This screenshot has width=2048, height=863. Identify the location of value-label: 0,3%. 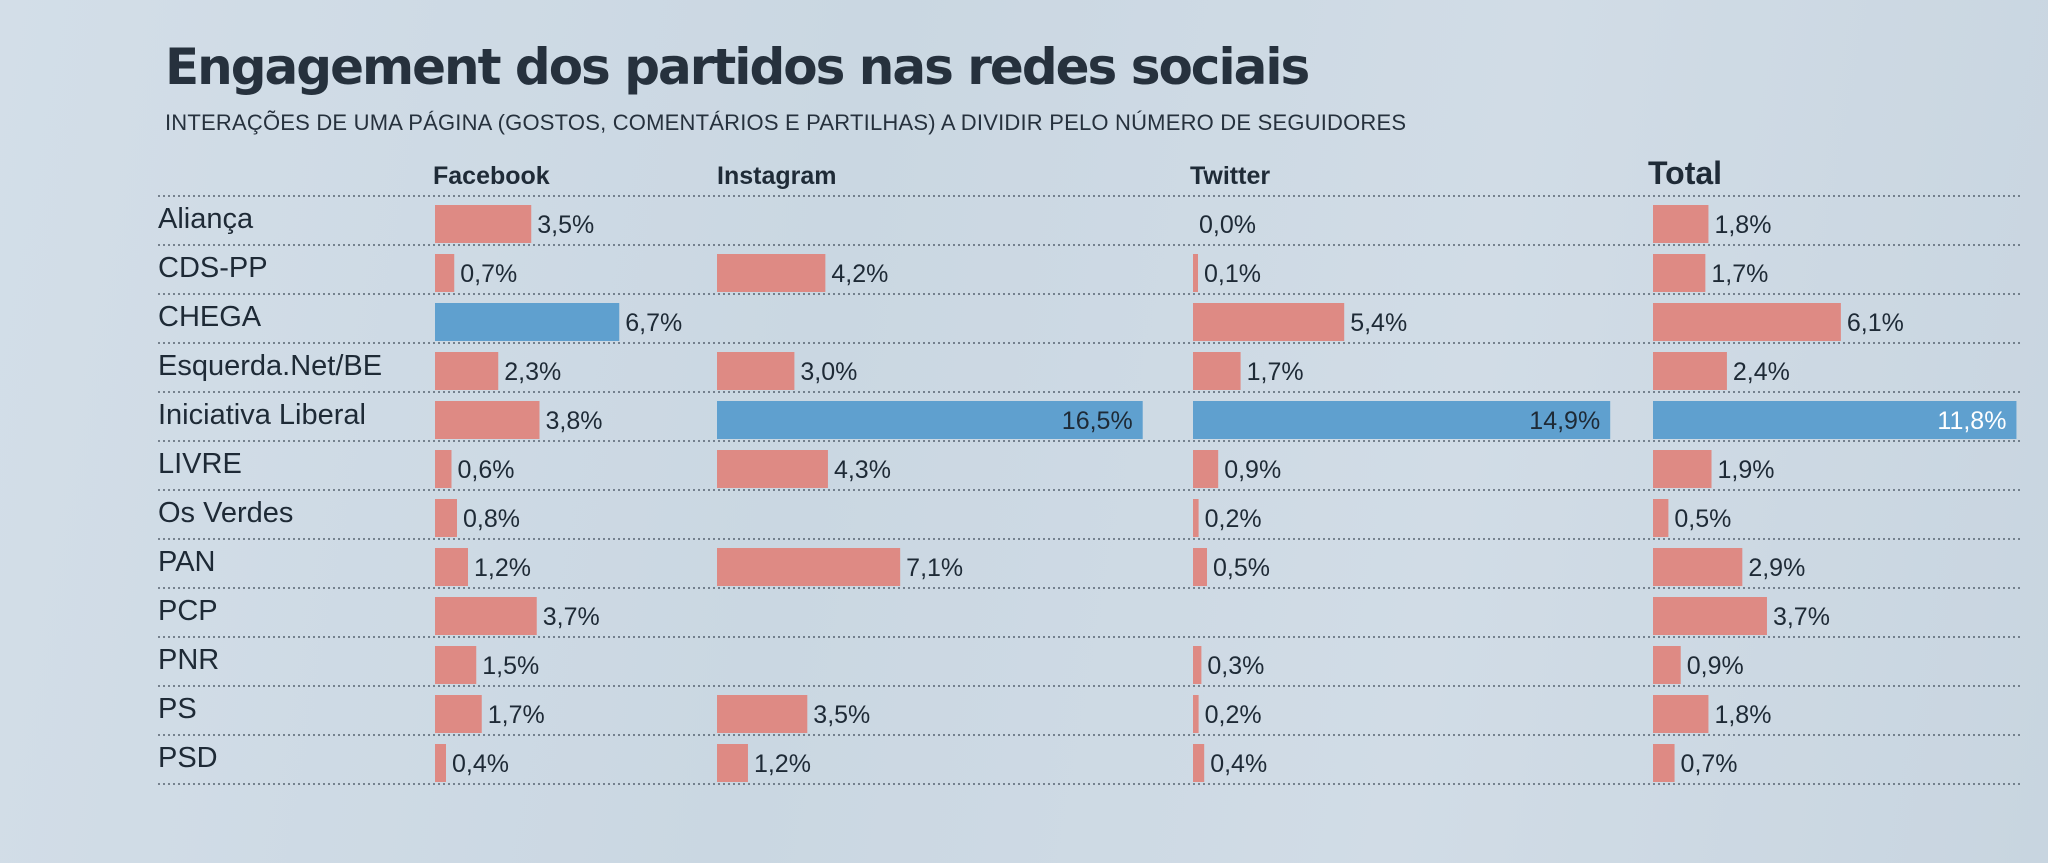
(1235, 666).